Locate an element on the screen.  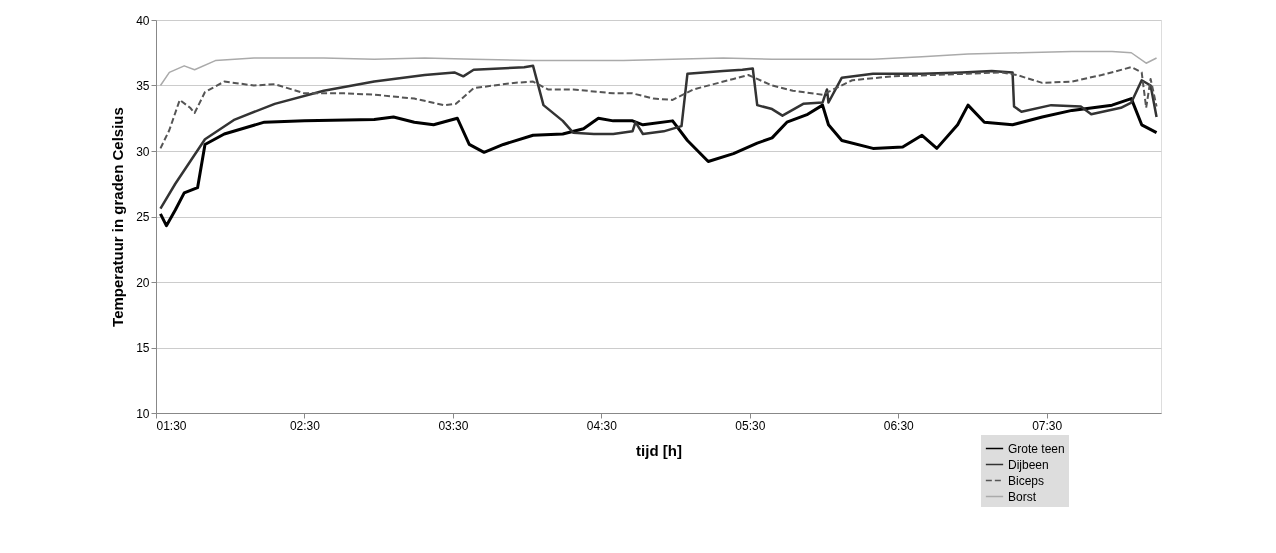
x-tick-label: 02:30 is located at coordinates (305, 425).